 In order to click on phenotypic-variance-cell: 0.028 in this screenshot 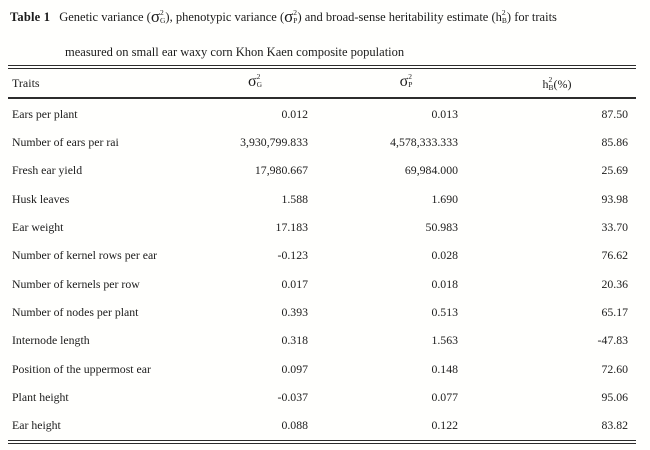, I will do `click(444, 255)`.